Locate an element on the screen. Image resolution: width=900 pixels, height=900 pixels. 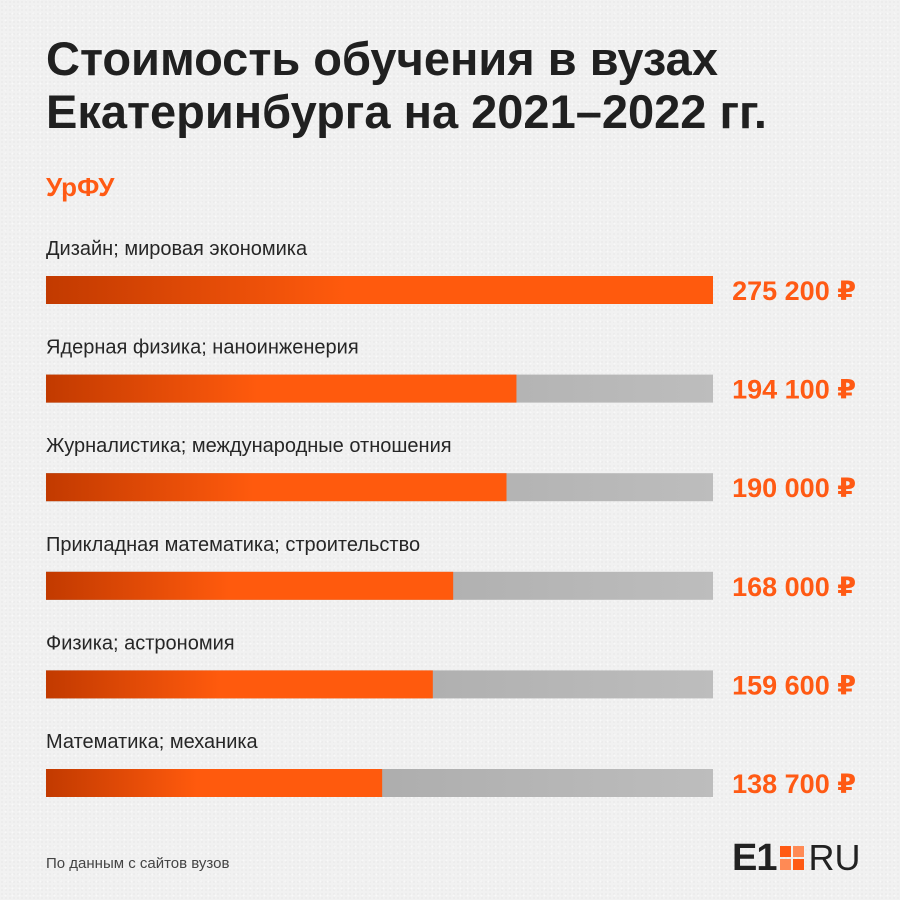
category-label: Ядерная физика; наноинженерия is located at coordinates (202, 348).